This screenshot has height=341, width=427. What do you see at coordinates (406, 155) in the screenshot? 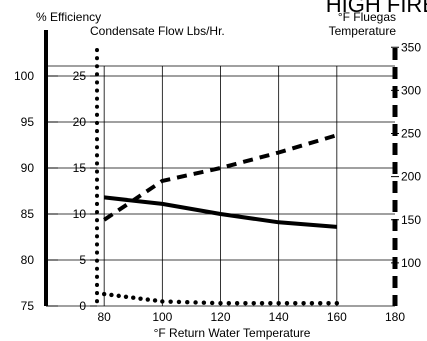
I see `fluegas-ticks: 100 150 200 250 300 350` at bounding box center [406, 155].